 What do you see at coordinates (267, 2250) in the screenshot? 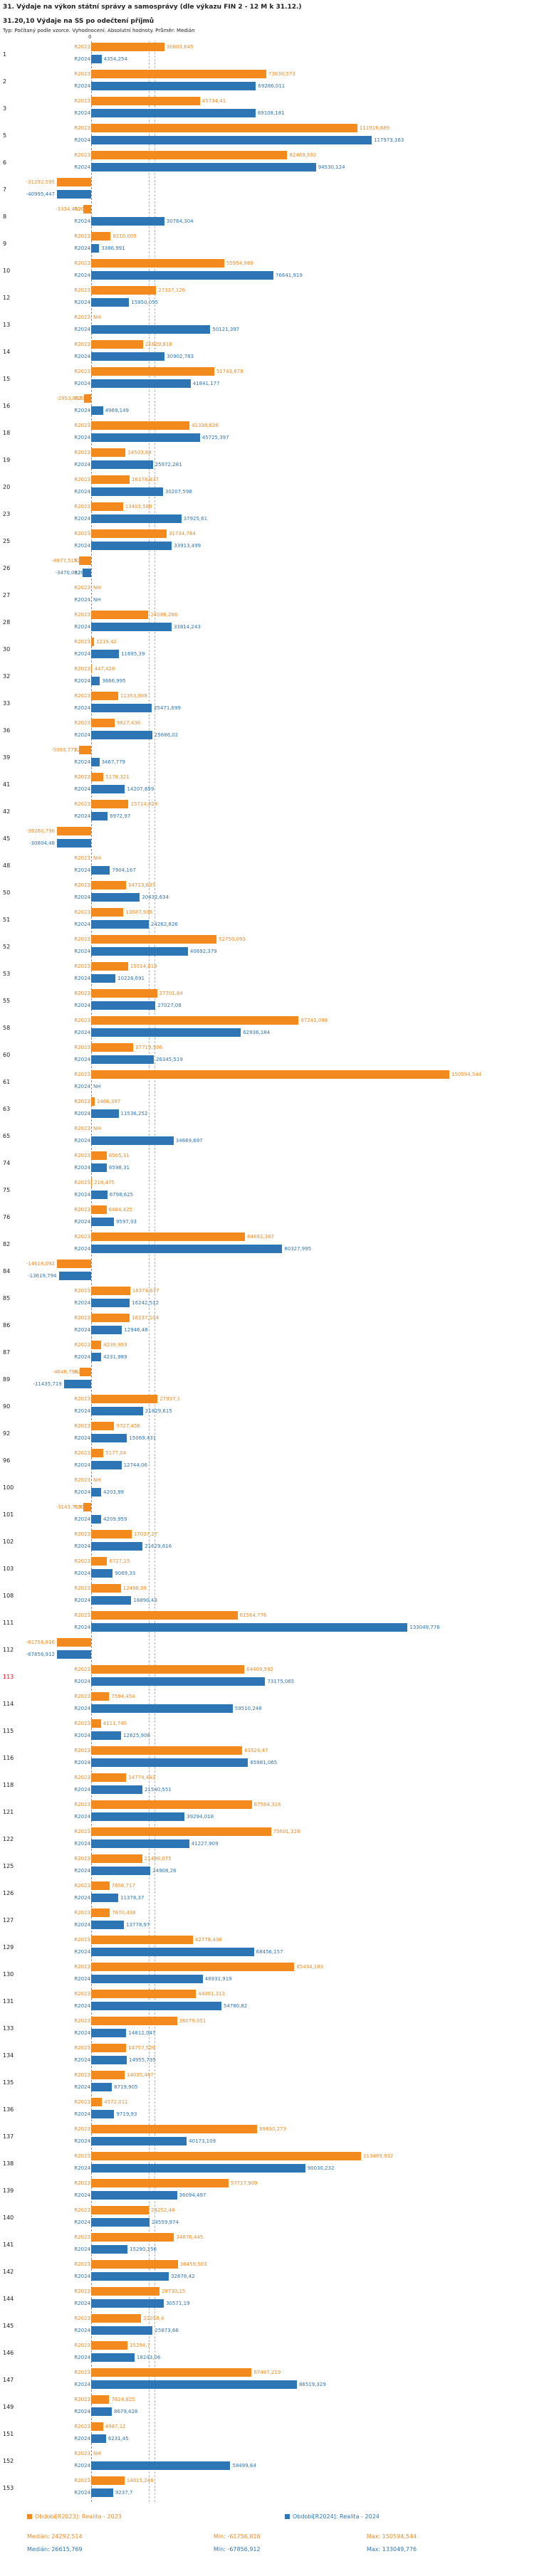
I see `bar-line-r2024: R2024 15290,156` at bounding box center [267, 2250].